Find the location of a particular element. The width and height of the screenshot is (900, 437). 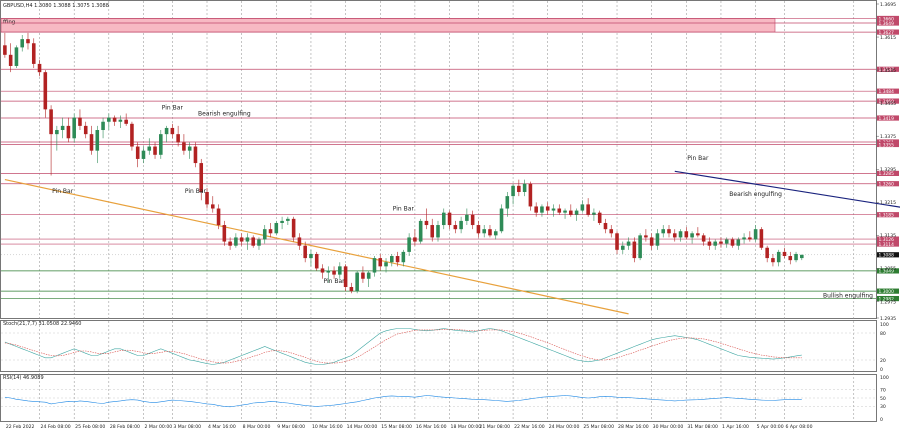

price-level-tag-label: 1.3285 is located at coordinates (887, 174).